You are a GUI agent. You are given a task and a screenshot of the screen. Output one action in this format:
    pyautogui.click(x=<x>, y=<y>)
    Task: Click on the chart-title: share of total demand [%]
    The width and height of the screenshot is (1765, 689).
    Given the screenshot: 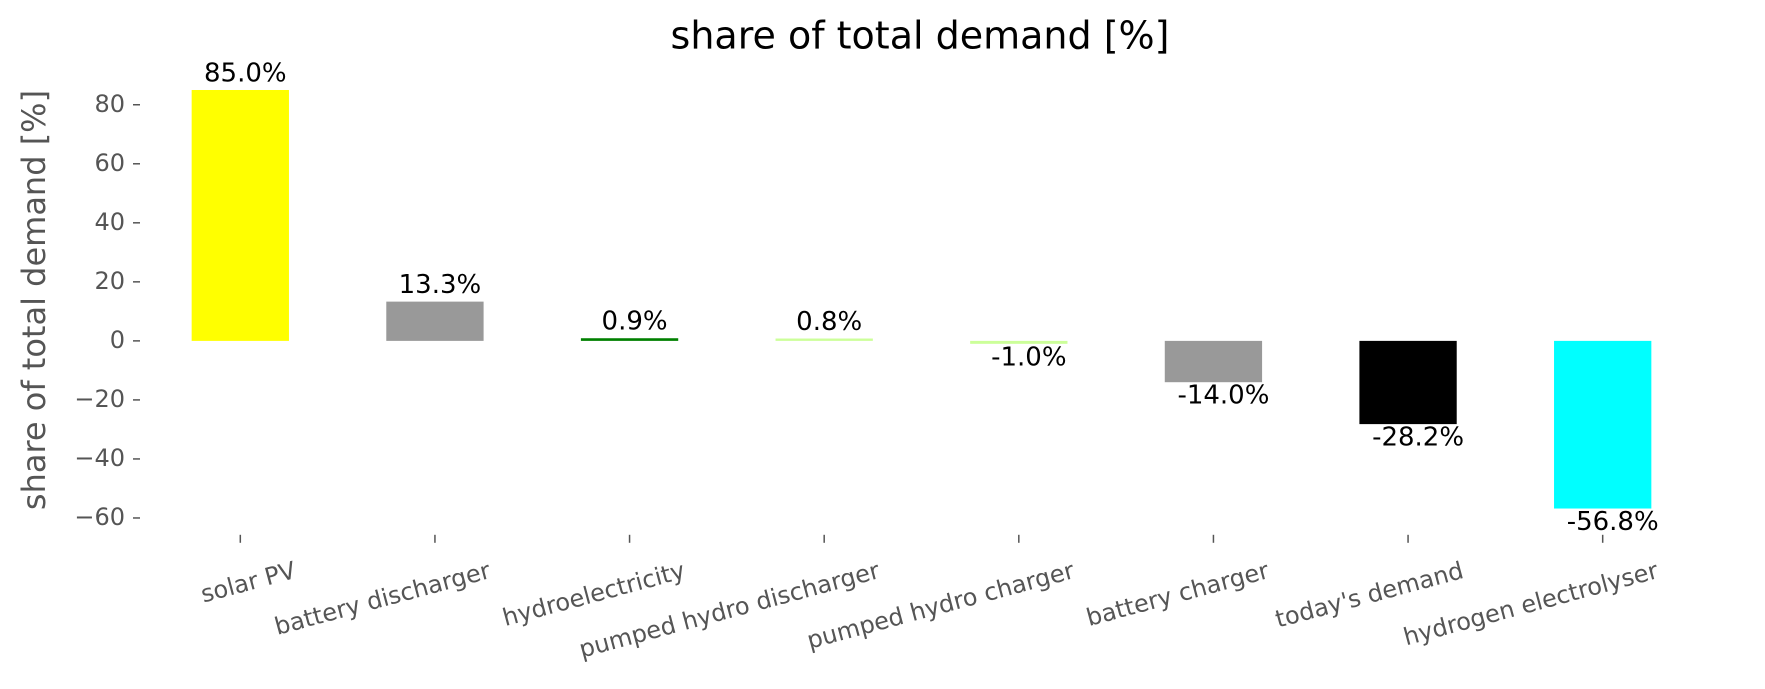 What is the action you would take?
    pyautogui.click(x=920, y=36)
    